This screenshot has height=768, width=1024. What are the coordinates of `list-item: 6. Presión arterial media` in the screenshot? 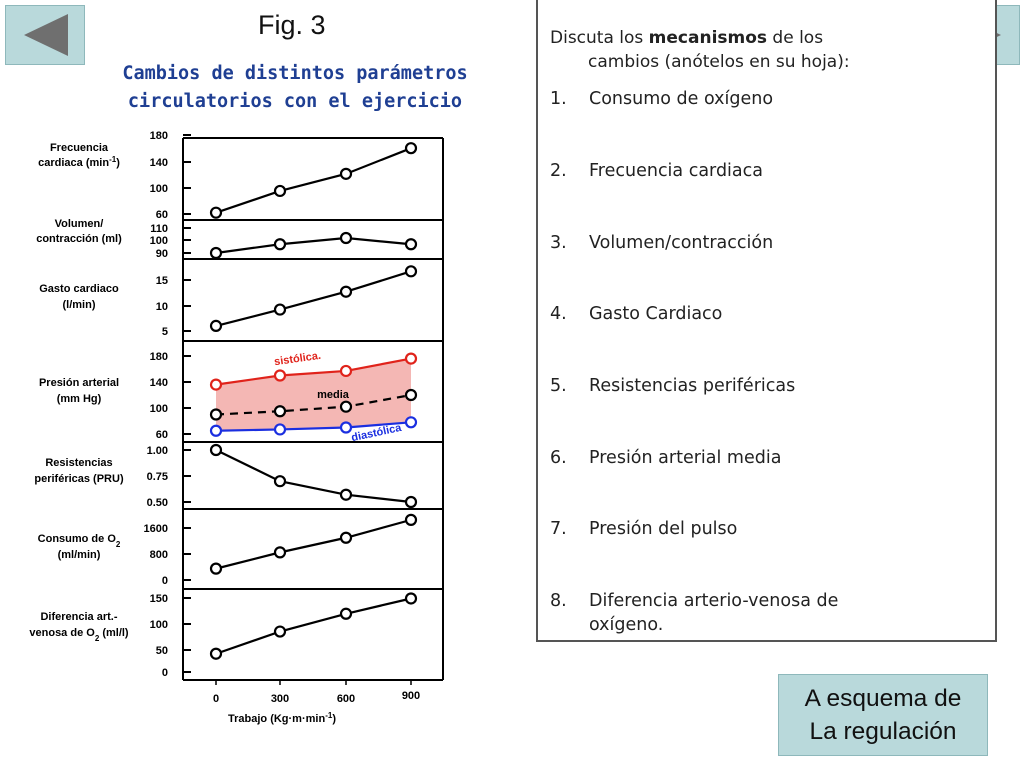 It's located at (760, 458).